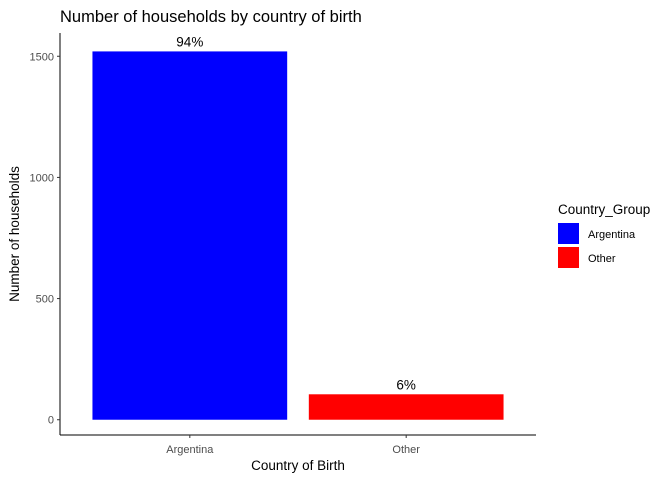 Image resolution: width=672 pixels, height=480 pixels. I want to click on chart-title: Number of households by country of birth, so click(211, 17).